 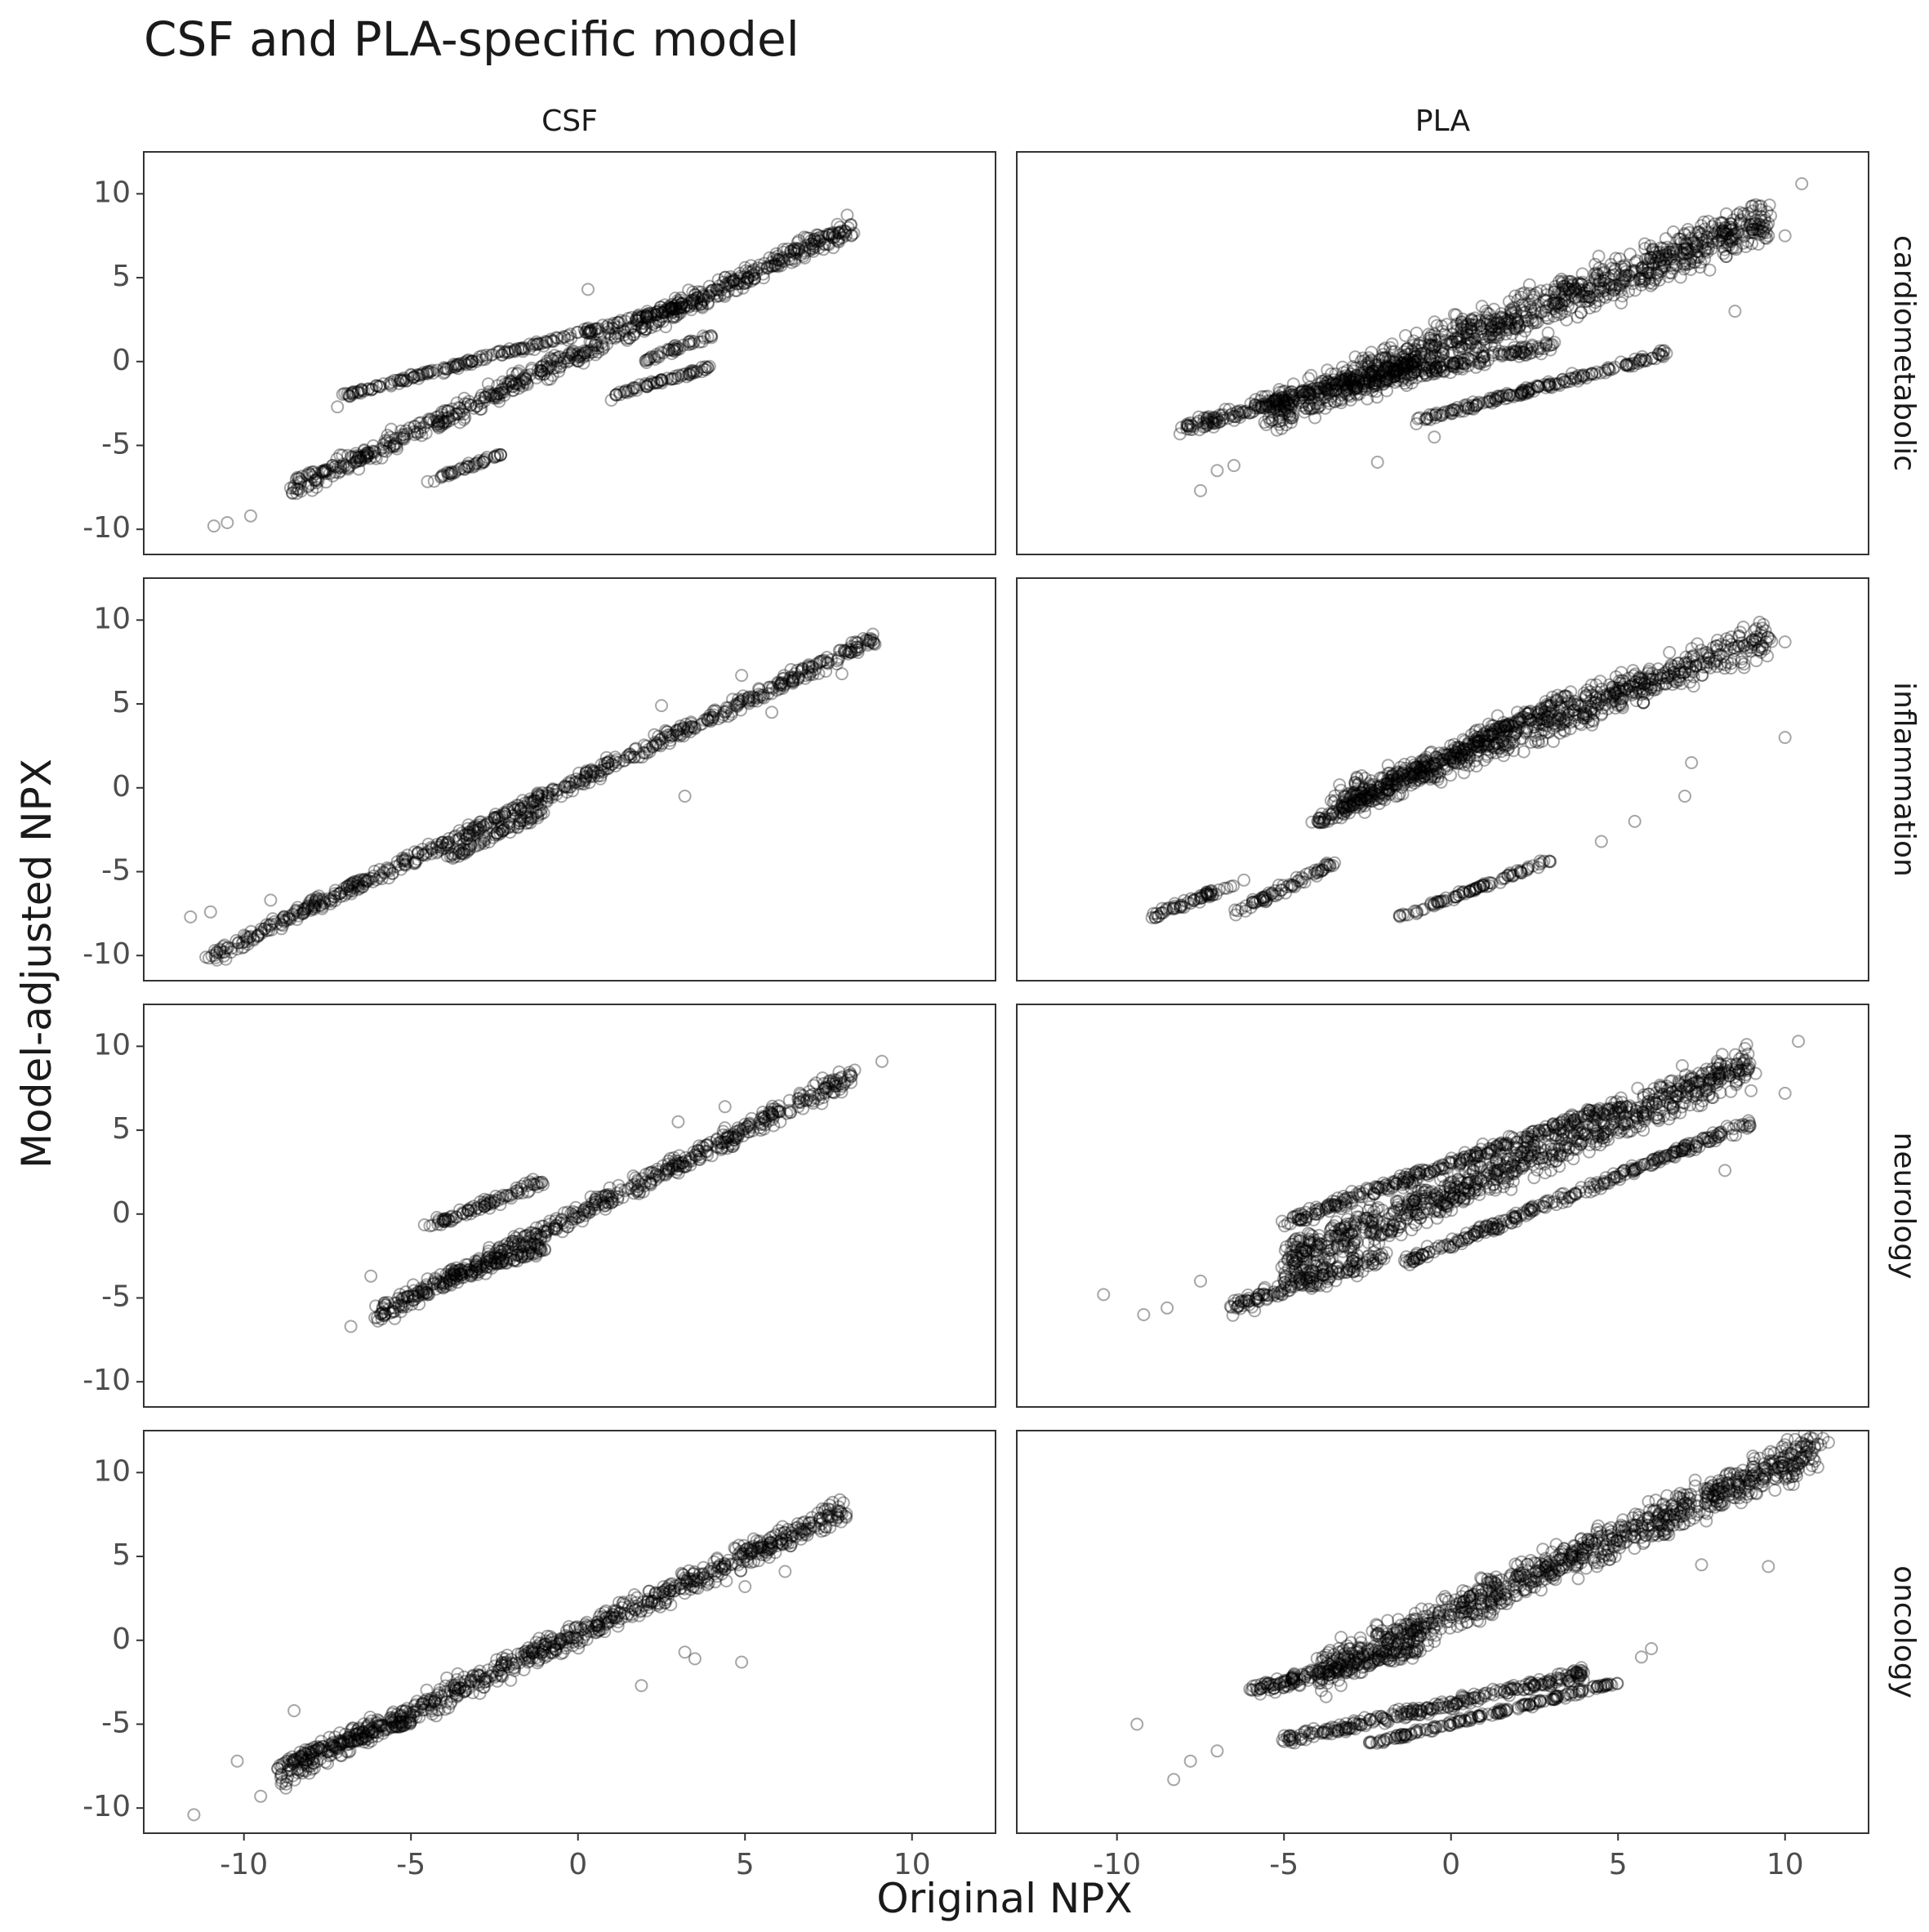 I want to click on row-strip-label-cardiometabolic: cardiometabolic, so click(x=1904, y=353).